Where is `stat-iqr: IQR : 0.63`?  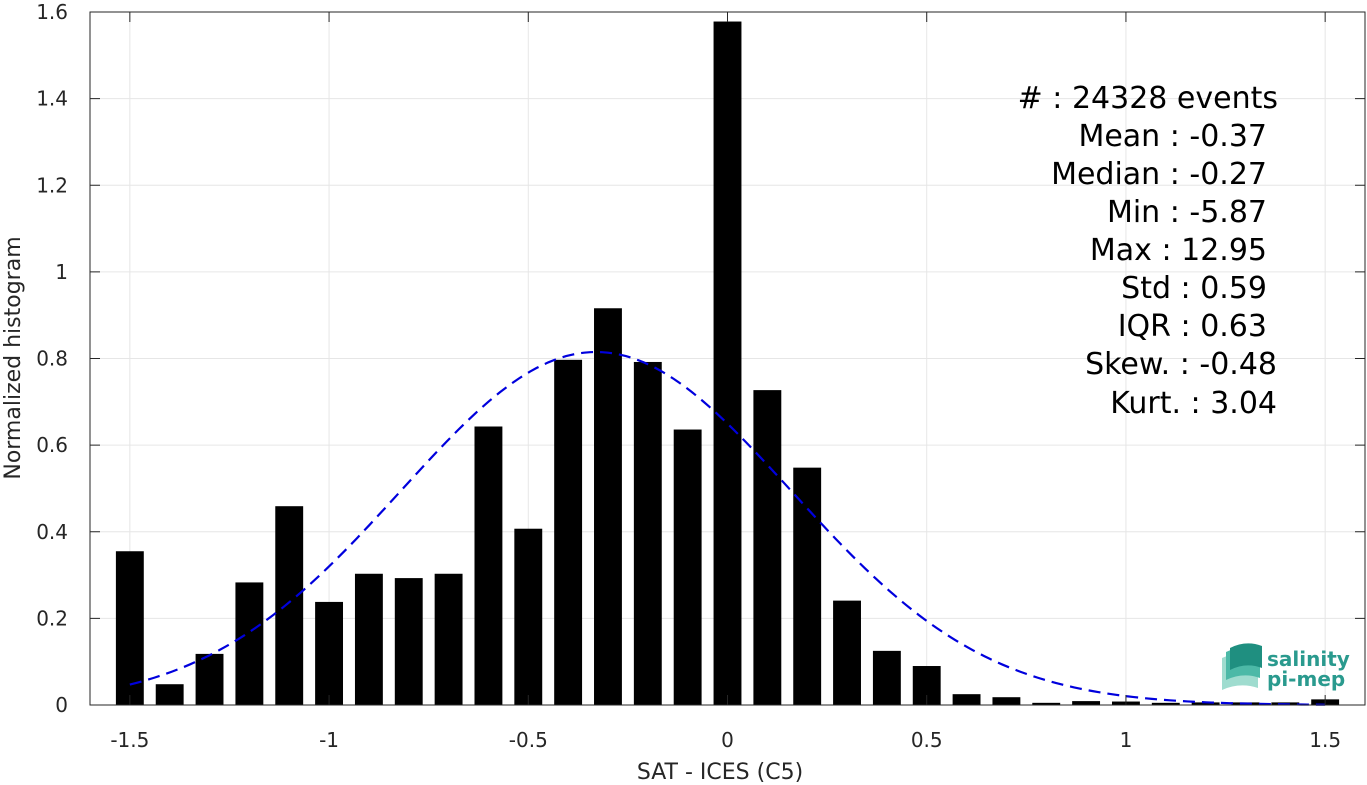 stat-iqr: IQR : 0.63 is located at coordinates (1192, 326).